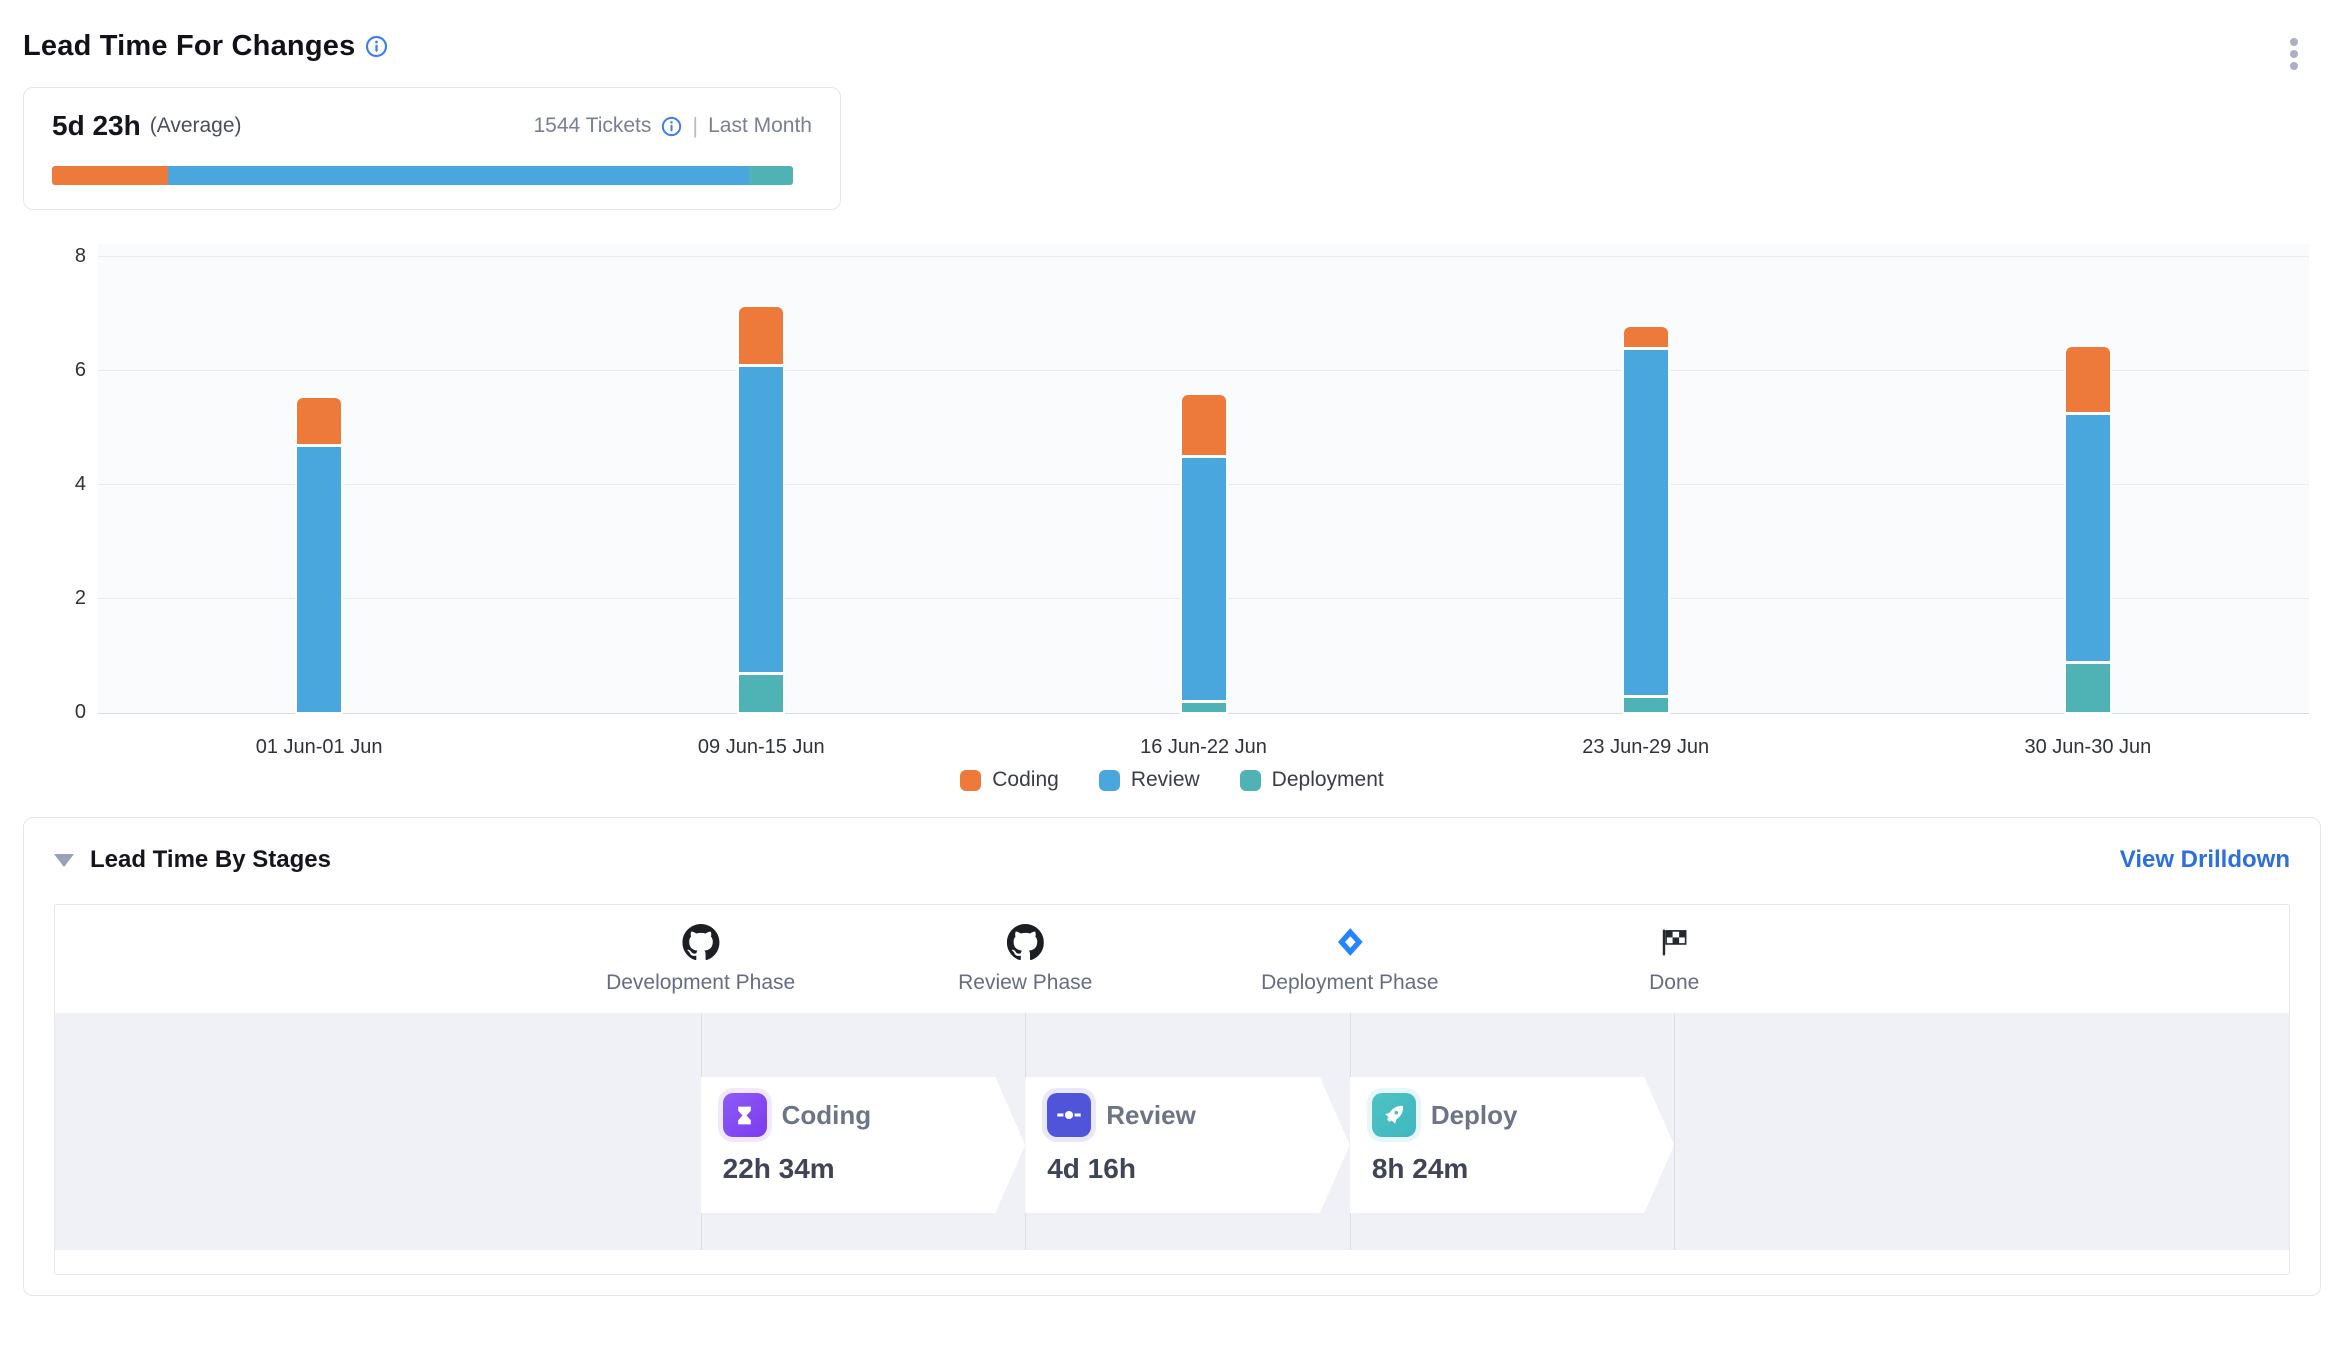 The width and height of the screenshot is (2344, 1352). Describe the element at coordinates (80, 712) in the screenshot. I see `y-tick-0: 0` at that location.